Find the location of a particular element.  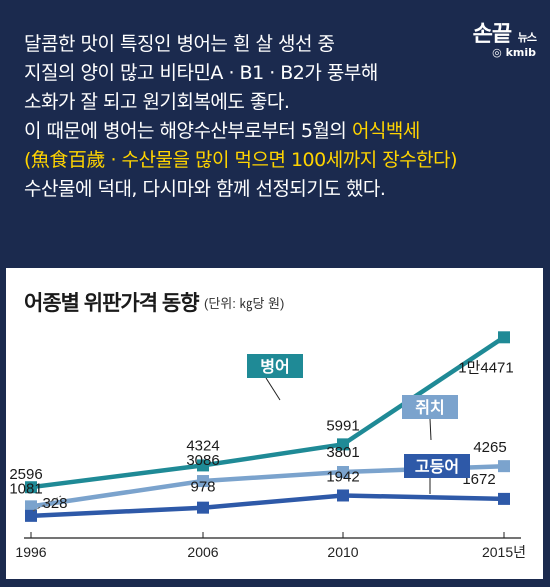

x-tick-label: 2010 is located at coordinates (342, 552).